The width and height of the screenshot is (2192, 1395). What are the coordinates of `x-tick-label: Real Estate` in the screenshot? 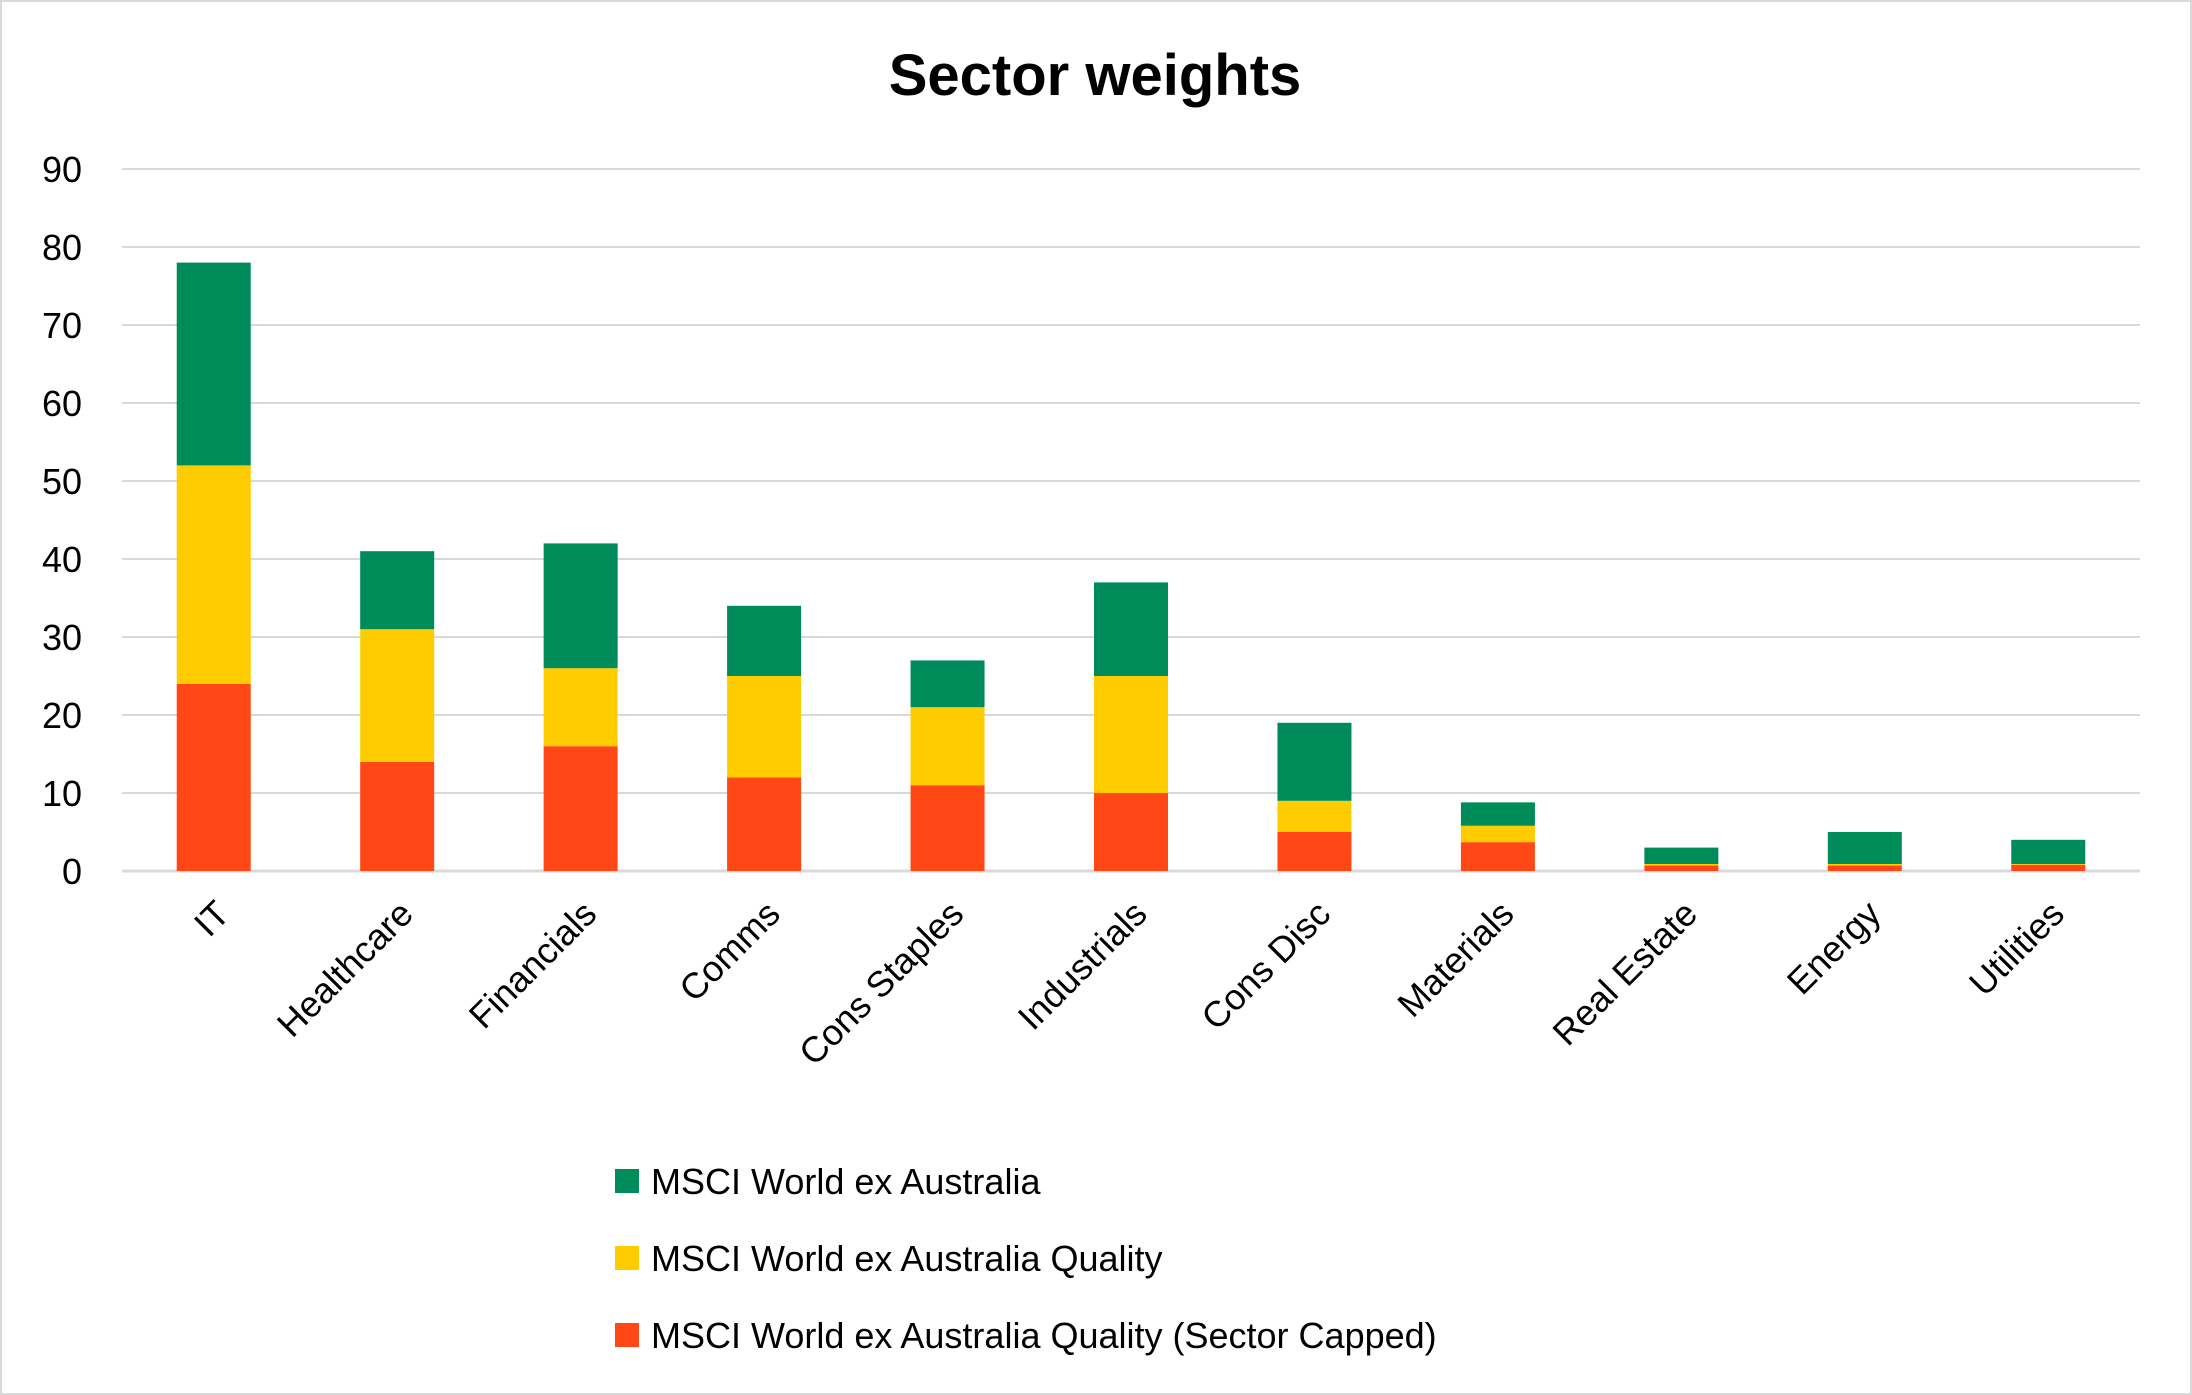 It's located at (1624, 973).